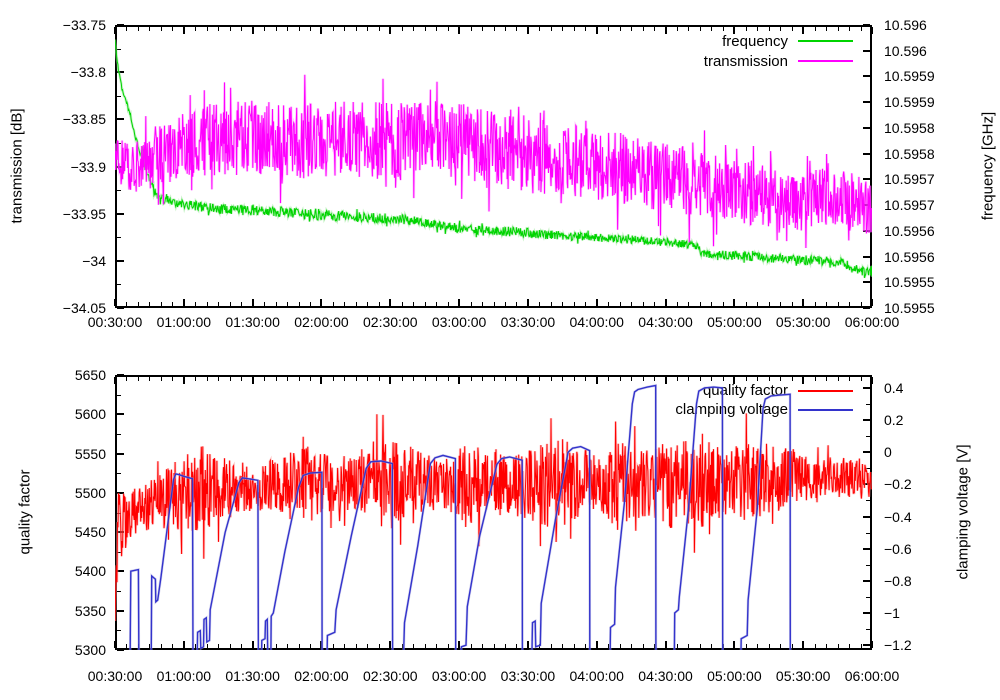 The image size is (1000, 700). I want to click on y-right-tick-label: −1, so click(892, 613).